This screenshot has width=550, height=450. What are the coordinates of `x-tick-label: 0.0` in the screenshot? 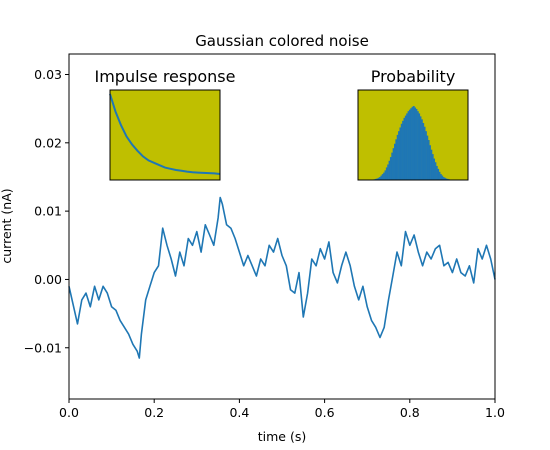 It's located at (69, 412).